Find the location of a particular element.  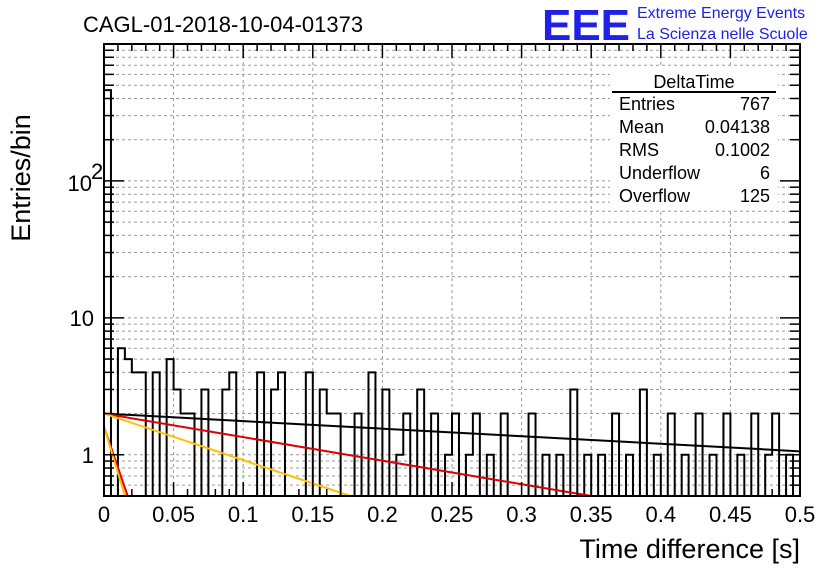

stats-box-background is located at coordinates (694, 138).